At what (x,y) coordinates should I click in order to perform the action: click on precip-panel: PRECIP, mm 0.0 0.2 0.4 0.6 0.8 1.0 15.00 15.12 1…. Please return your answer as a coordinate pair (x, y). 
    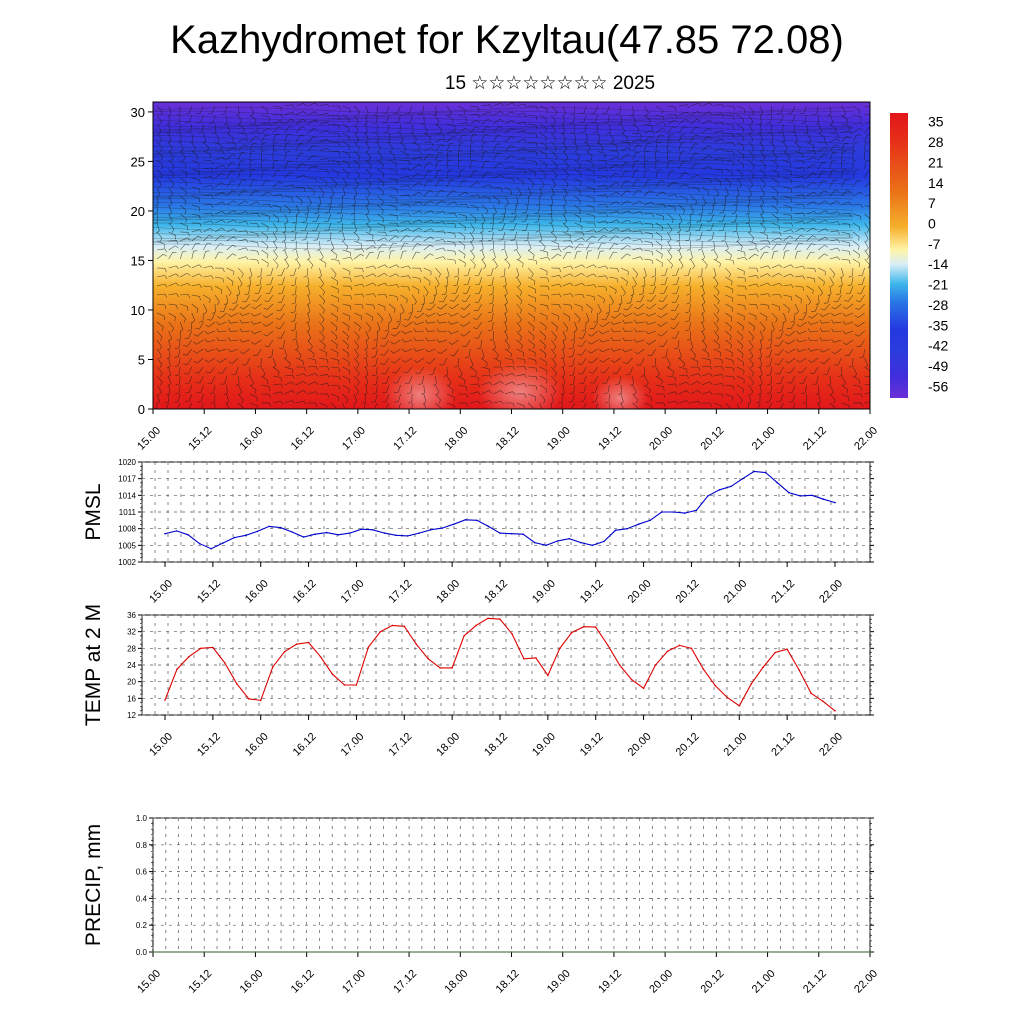
    Looking at the image, I should click on (481, 905).